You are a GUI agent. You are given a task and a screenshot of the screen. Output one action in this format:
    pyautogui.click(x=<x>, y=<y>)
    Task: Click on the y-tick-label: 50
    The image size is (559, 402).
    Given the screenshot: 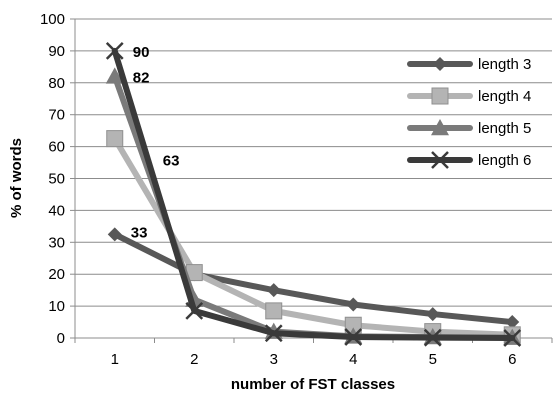 What is the action you would take?
    pyautogui.click(x=56, y=179)
    